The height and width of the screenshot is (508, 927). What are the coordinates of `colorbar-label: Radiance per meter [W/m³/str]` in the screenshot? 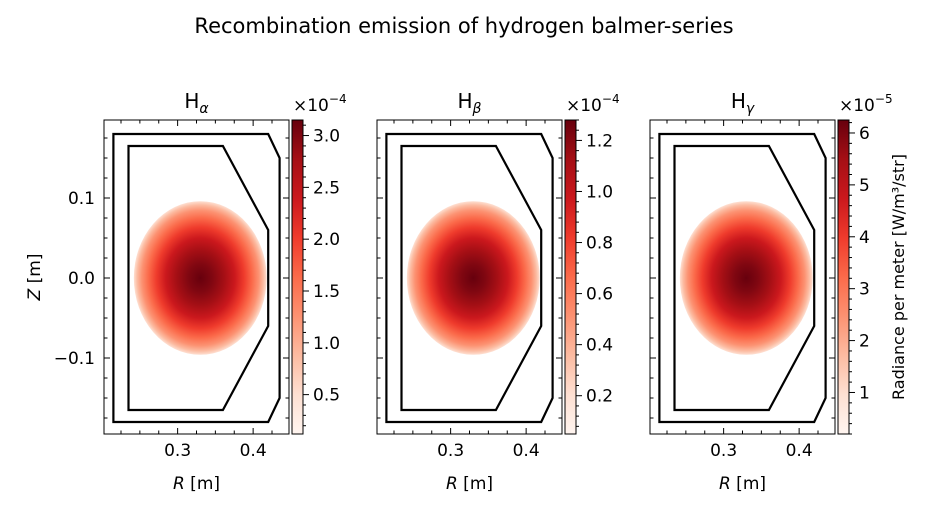 It's located at (898, 277).